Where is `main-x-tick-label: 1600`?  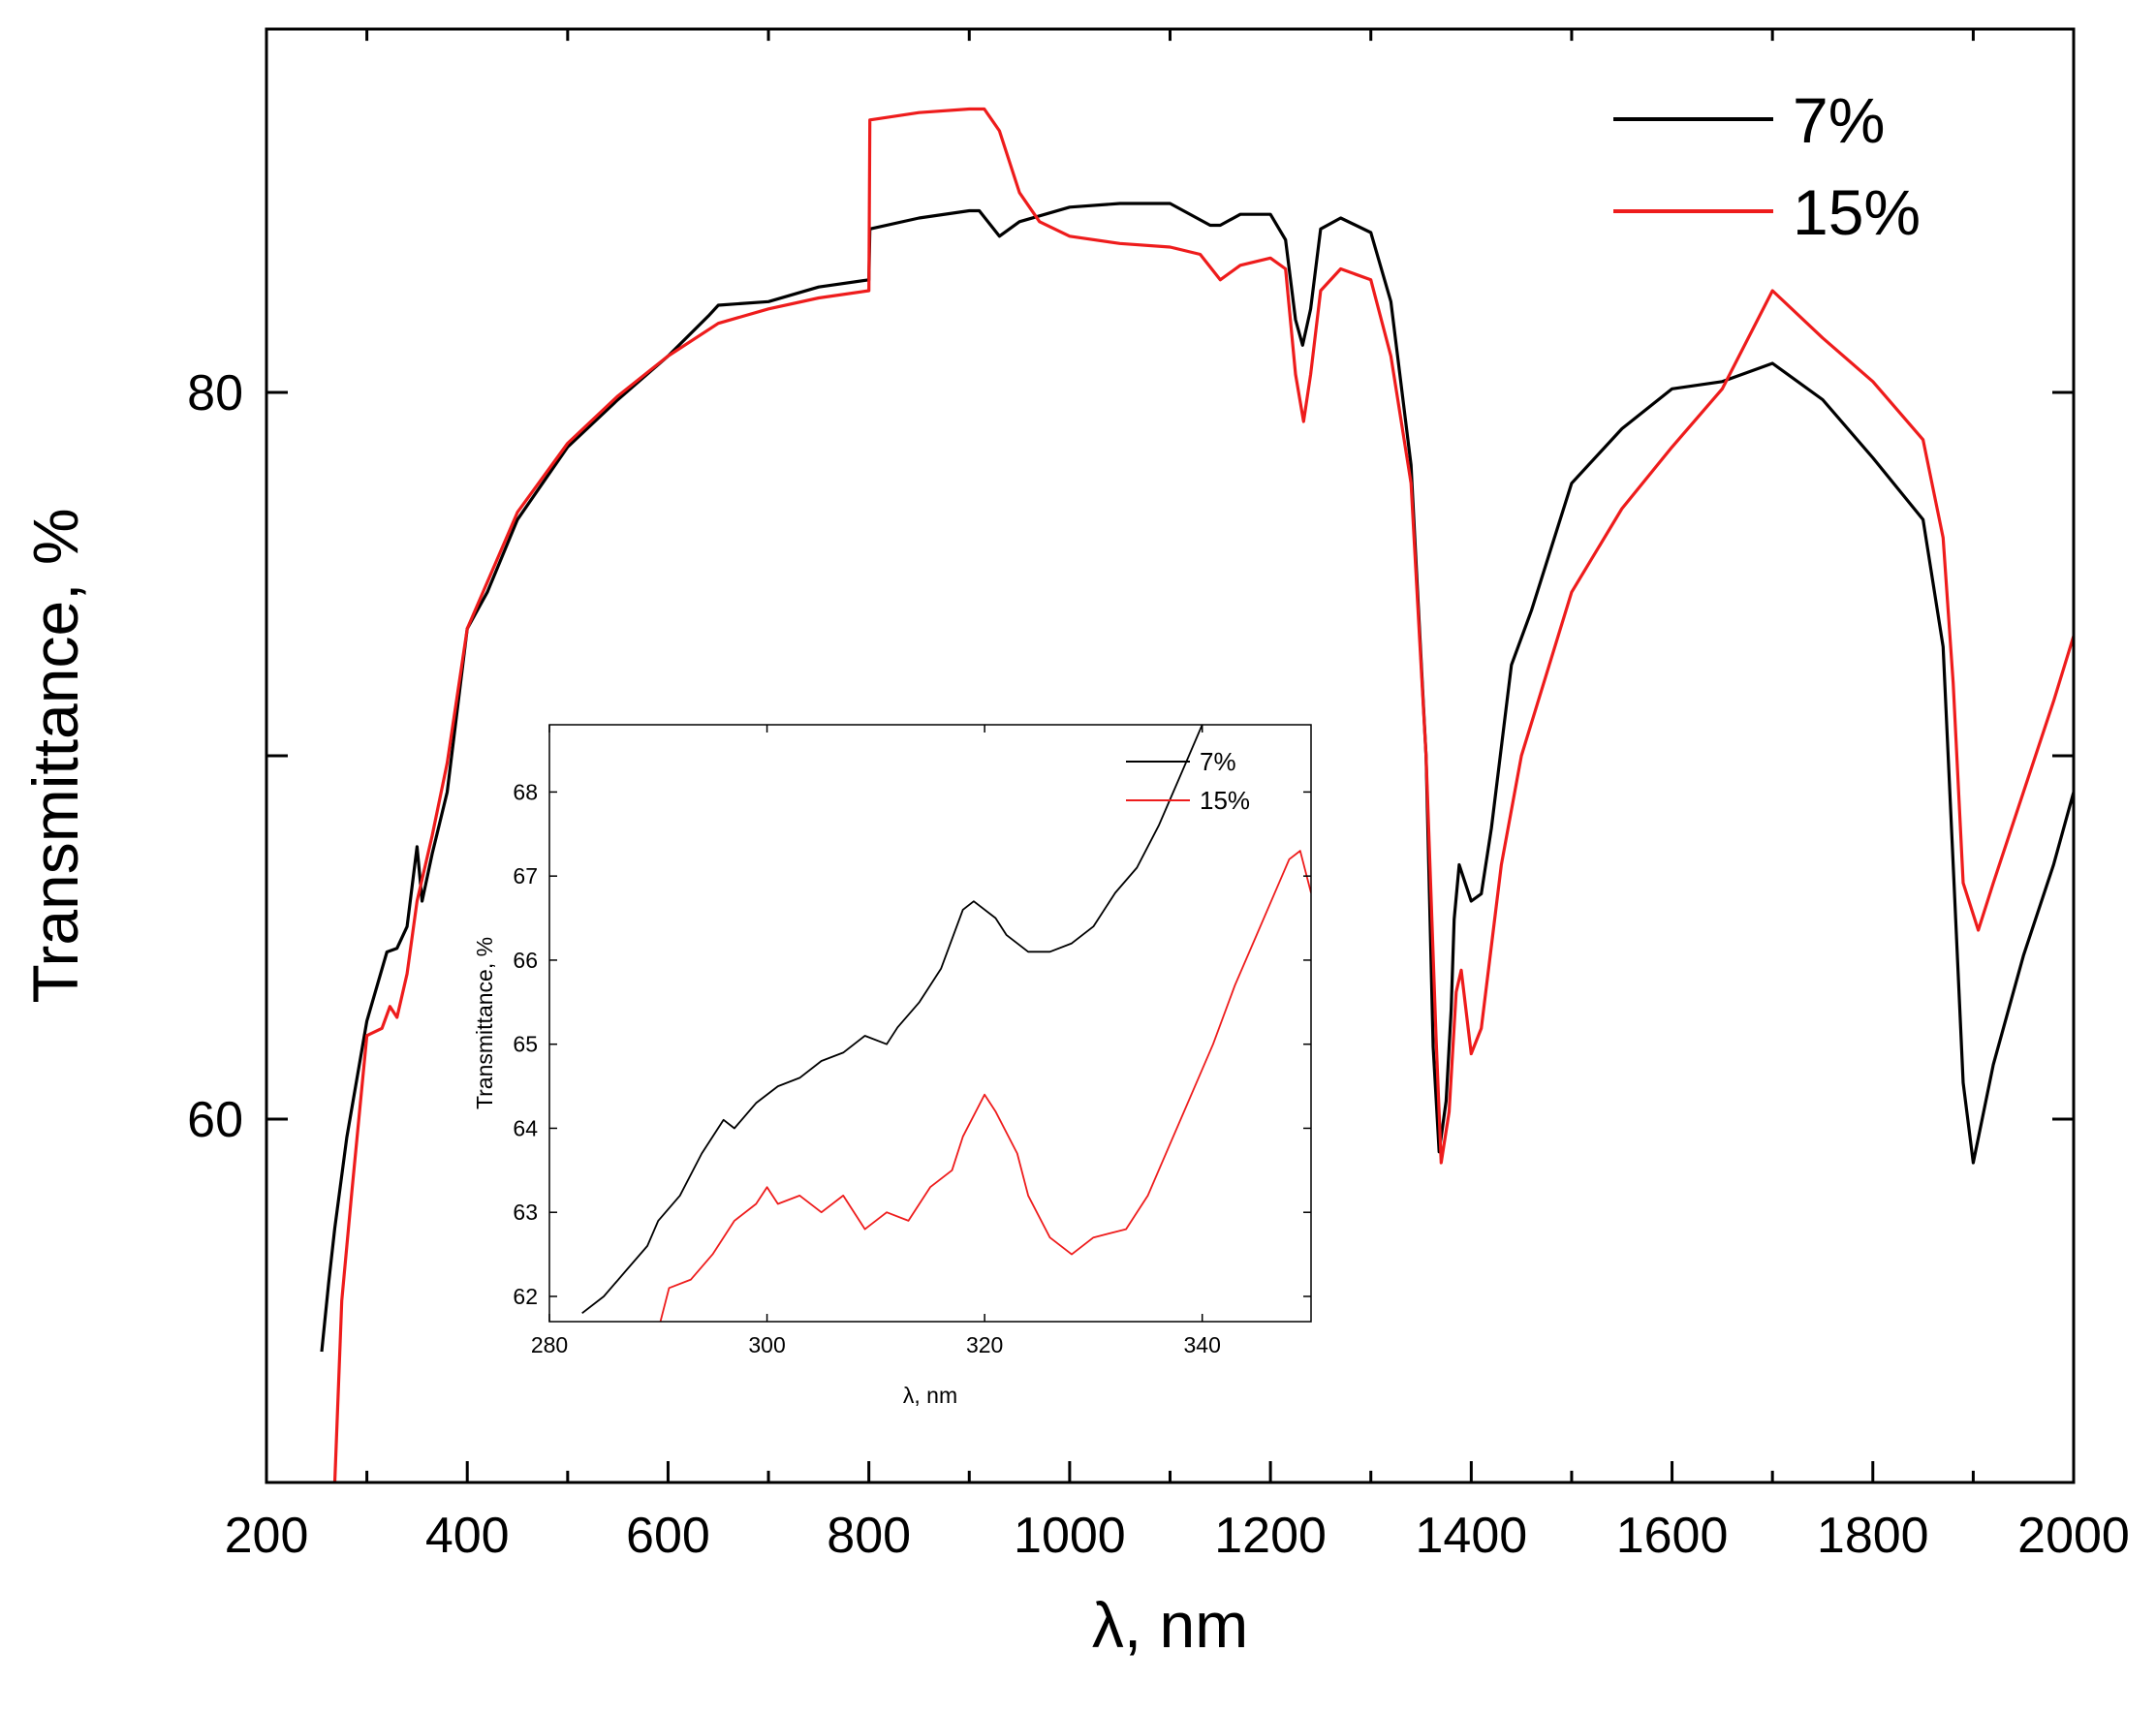 main-x-tick-label: 1600 is located at coordinates (1672, 1536).